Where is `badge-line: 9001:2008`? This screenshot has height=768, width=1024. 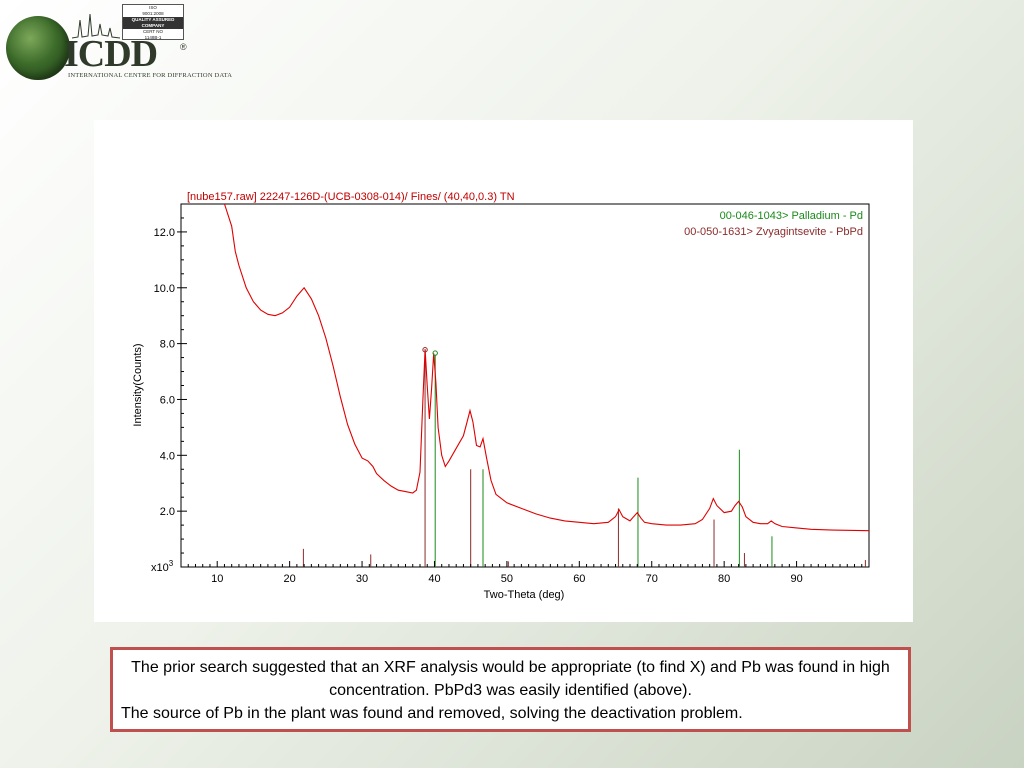 badge-line: 9001:2008 is located at coordinates (153, 13).